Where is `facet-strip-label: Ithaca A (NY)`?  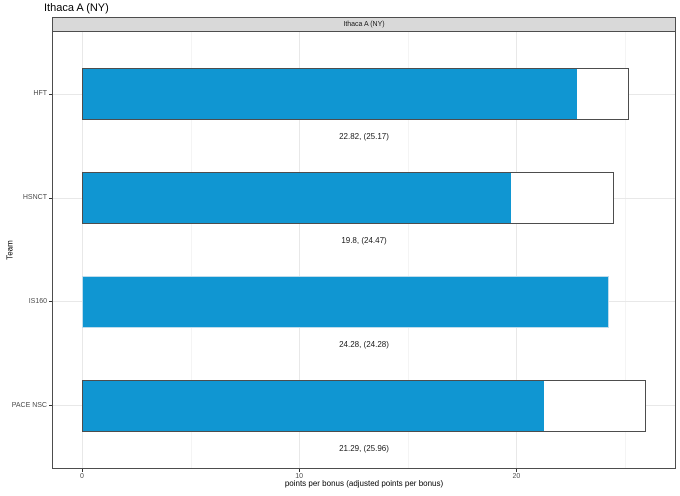 facet-strip-label: Ithaca A (NY) is located at coordinates (364, 24).